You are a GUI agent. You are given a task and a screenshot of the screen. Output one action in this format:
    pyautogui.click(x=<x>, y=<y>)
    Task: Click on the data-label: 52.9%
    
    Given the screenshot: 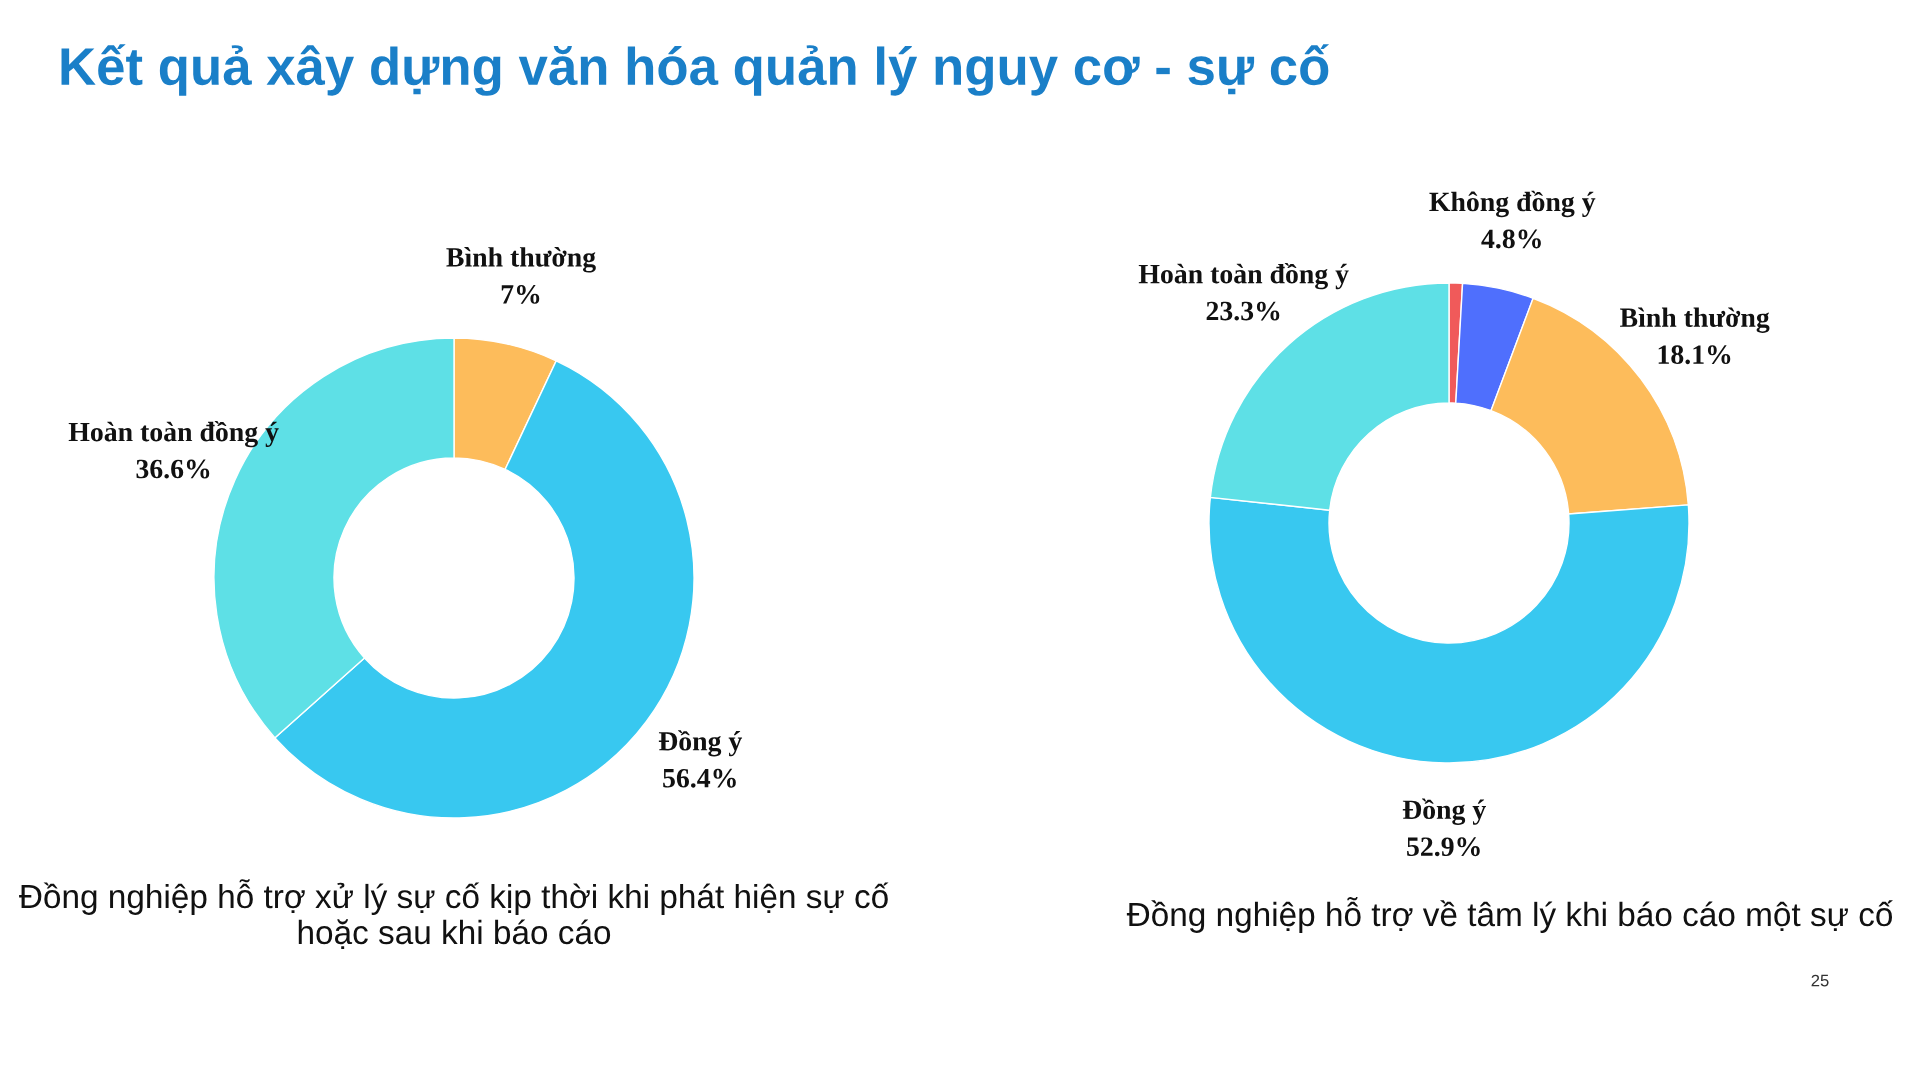 What is the action you would take?
    pyautogui.click(x=1443, y=847)
    